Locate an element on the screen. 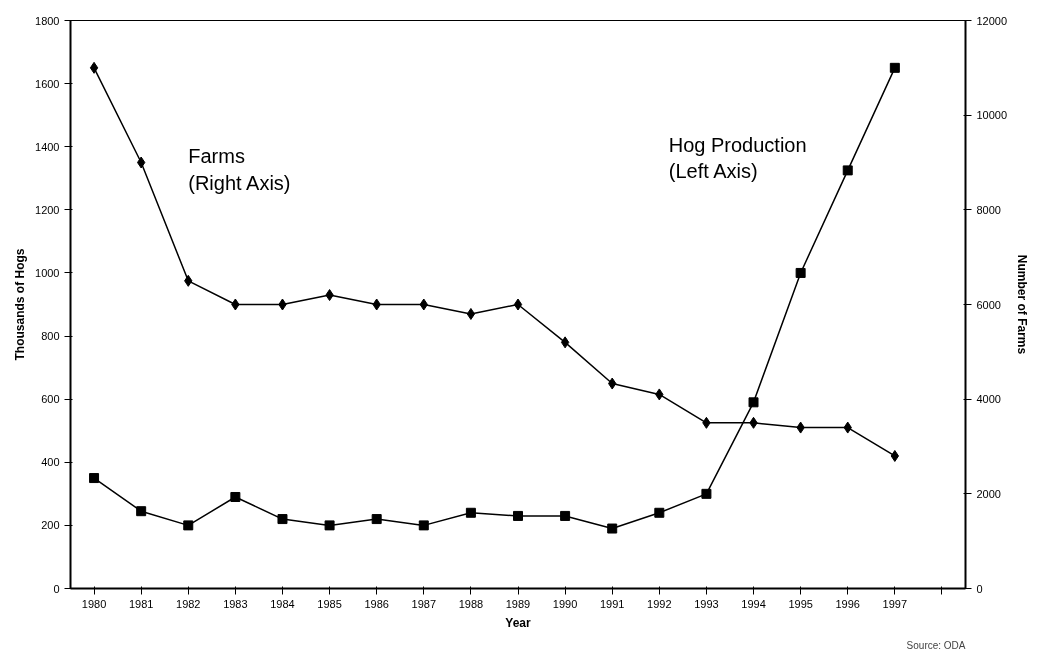 This screenshot has height=658, width=1055. x-tick-label: 1980 is located at coordinates (94, 603).